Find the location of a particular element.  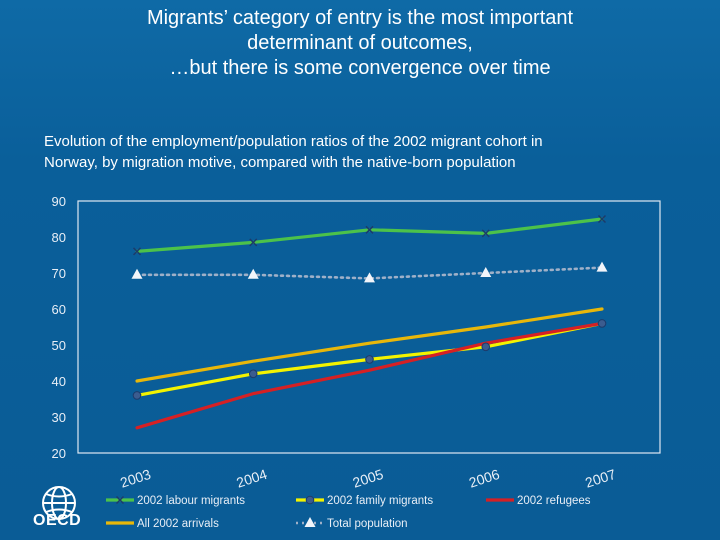

x-tick-label: 2003 is located at coordinates (135, 478).